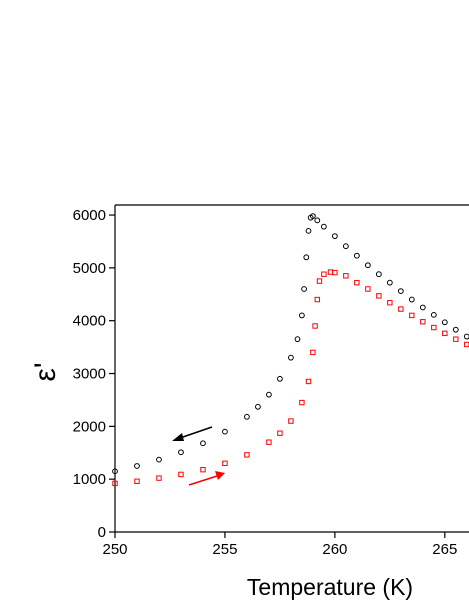 The width and height of the screenshot is (469, 607). Describe the element at coordinates (89, 268) in the screenshot. I see `y-tick-label: 5000` at that location.